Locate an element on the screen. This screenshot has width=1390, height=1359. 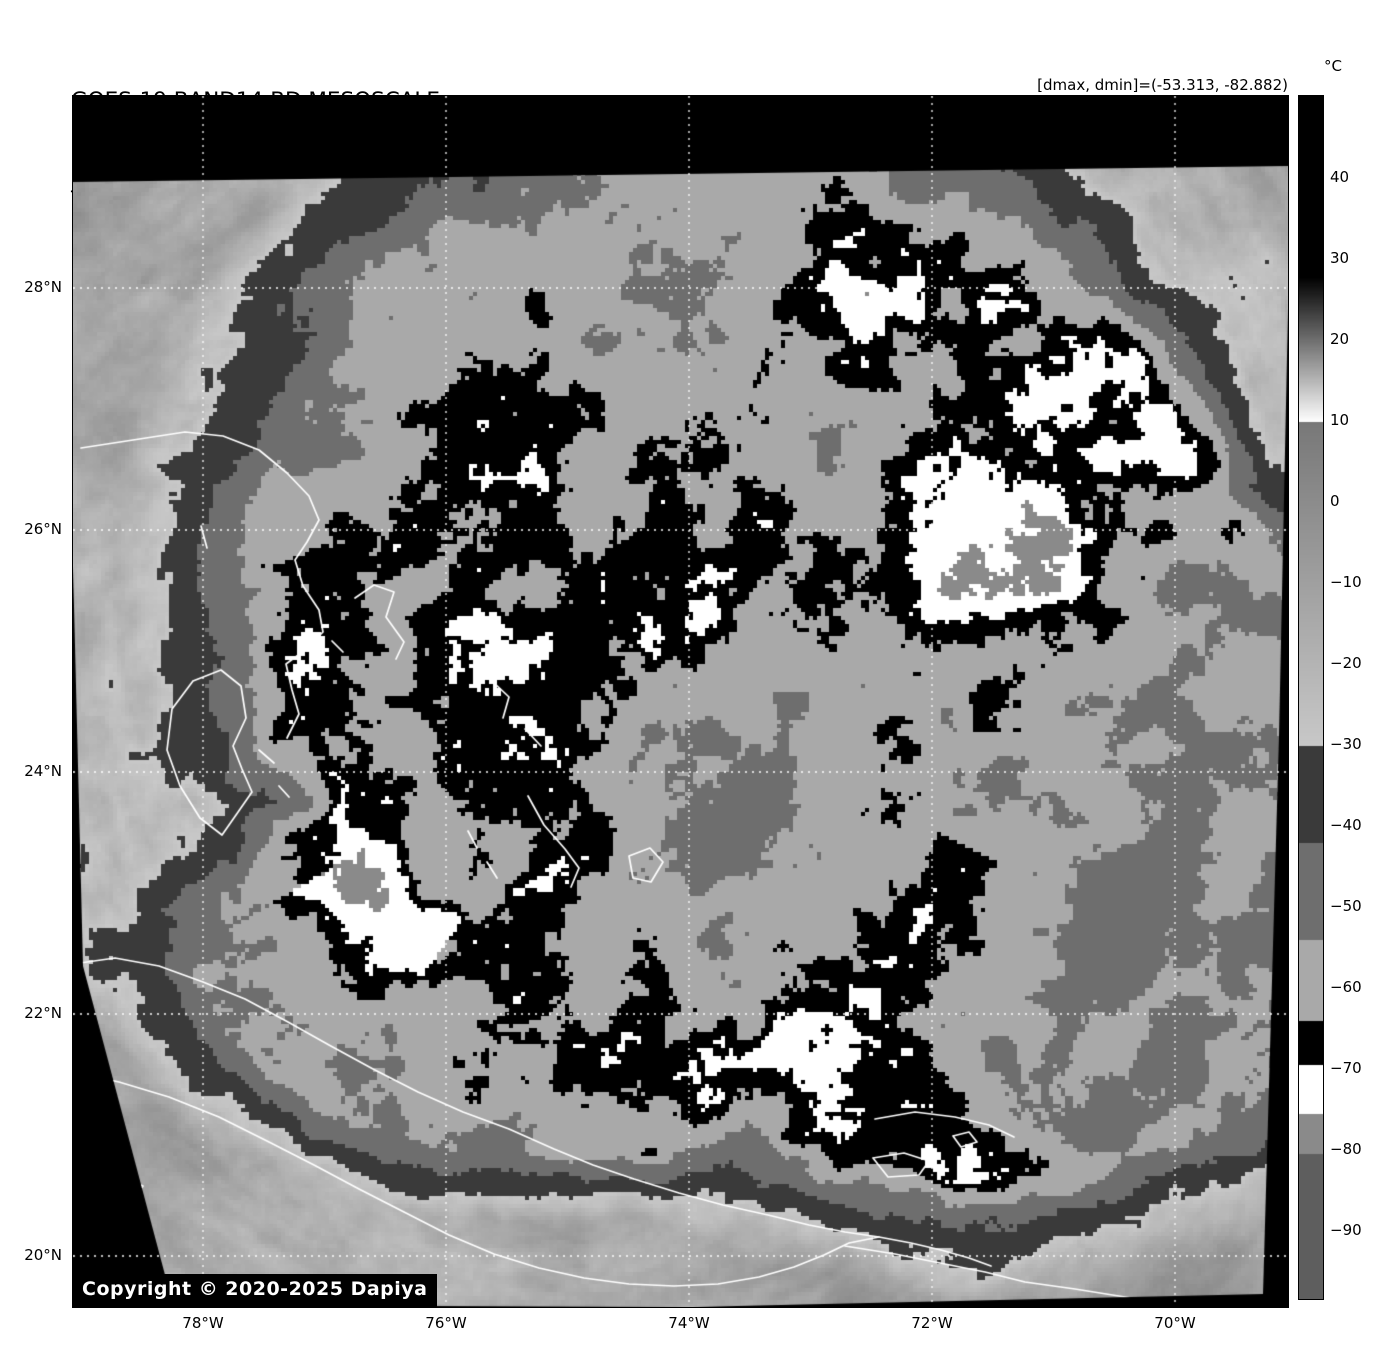
colorbar-tick-label: 0 is located at coordinates (1335, 501).